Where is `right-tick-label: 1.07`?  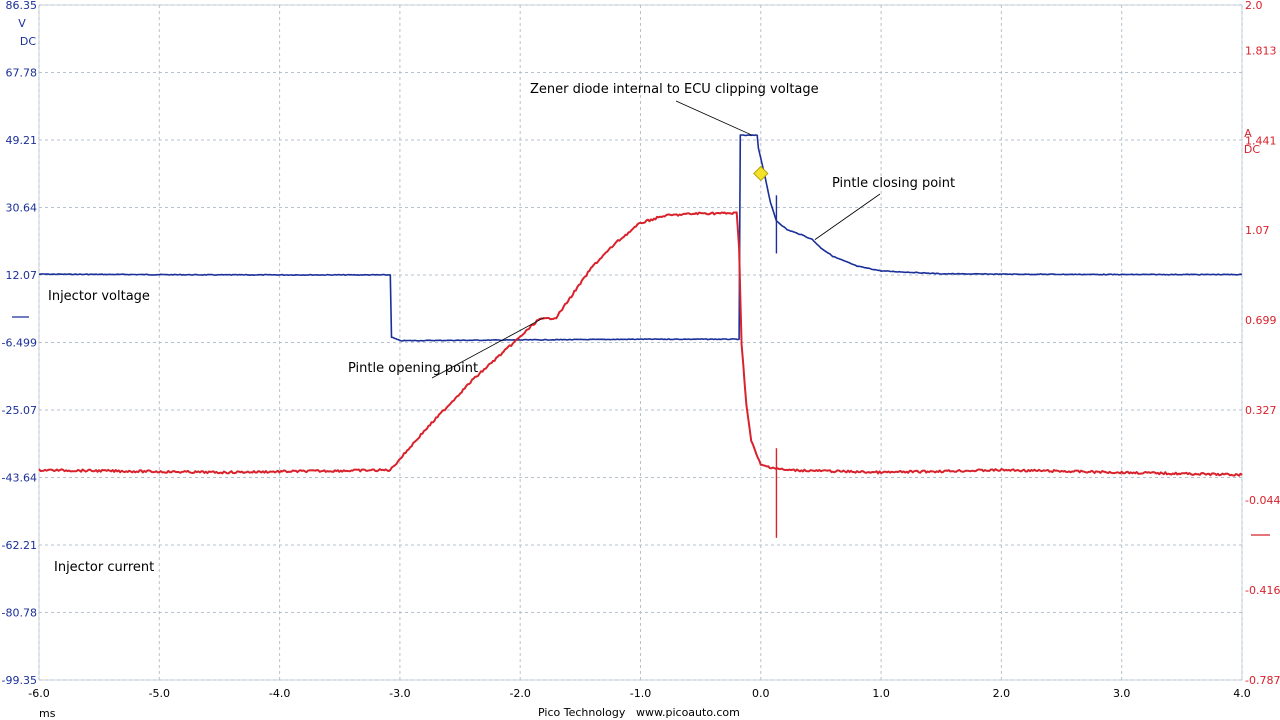 right-tick-label: 1.07 is located at coordinates (1257, 230).